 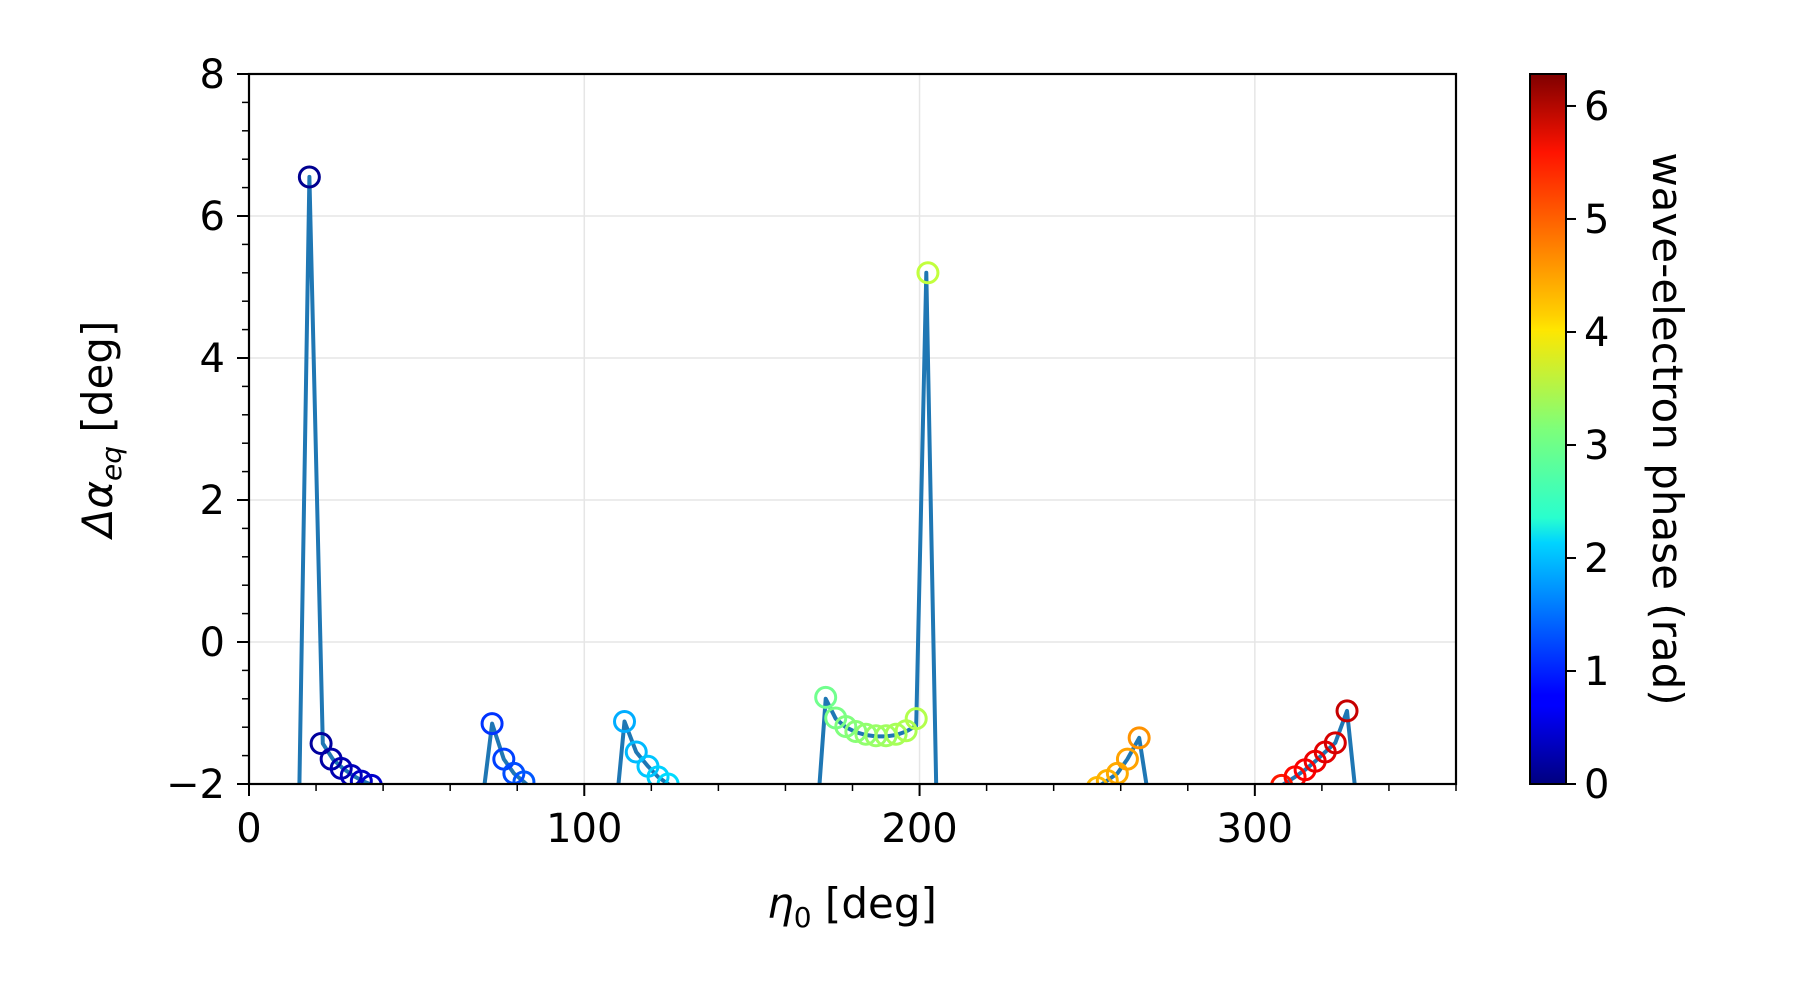 I want to click on colorbar, so click(x=1548, y=429).